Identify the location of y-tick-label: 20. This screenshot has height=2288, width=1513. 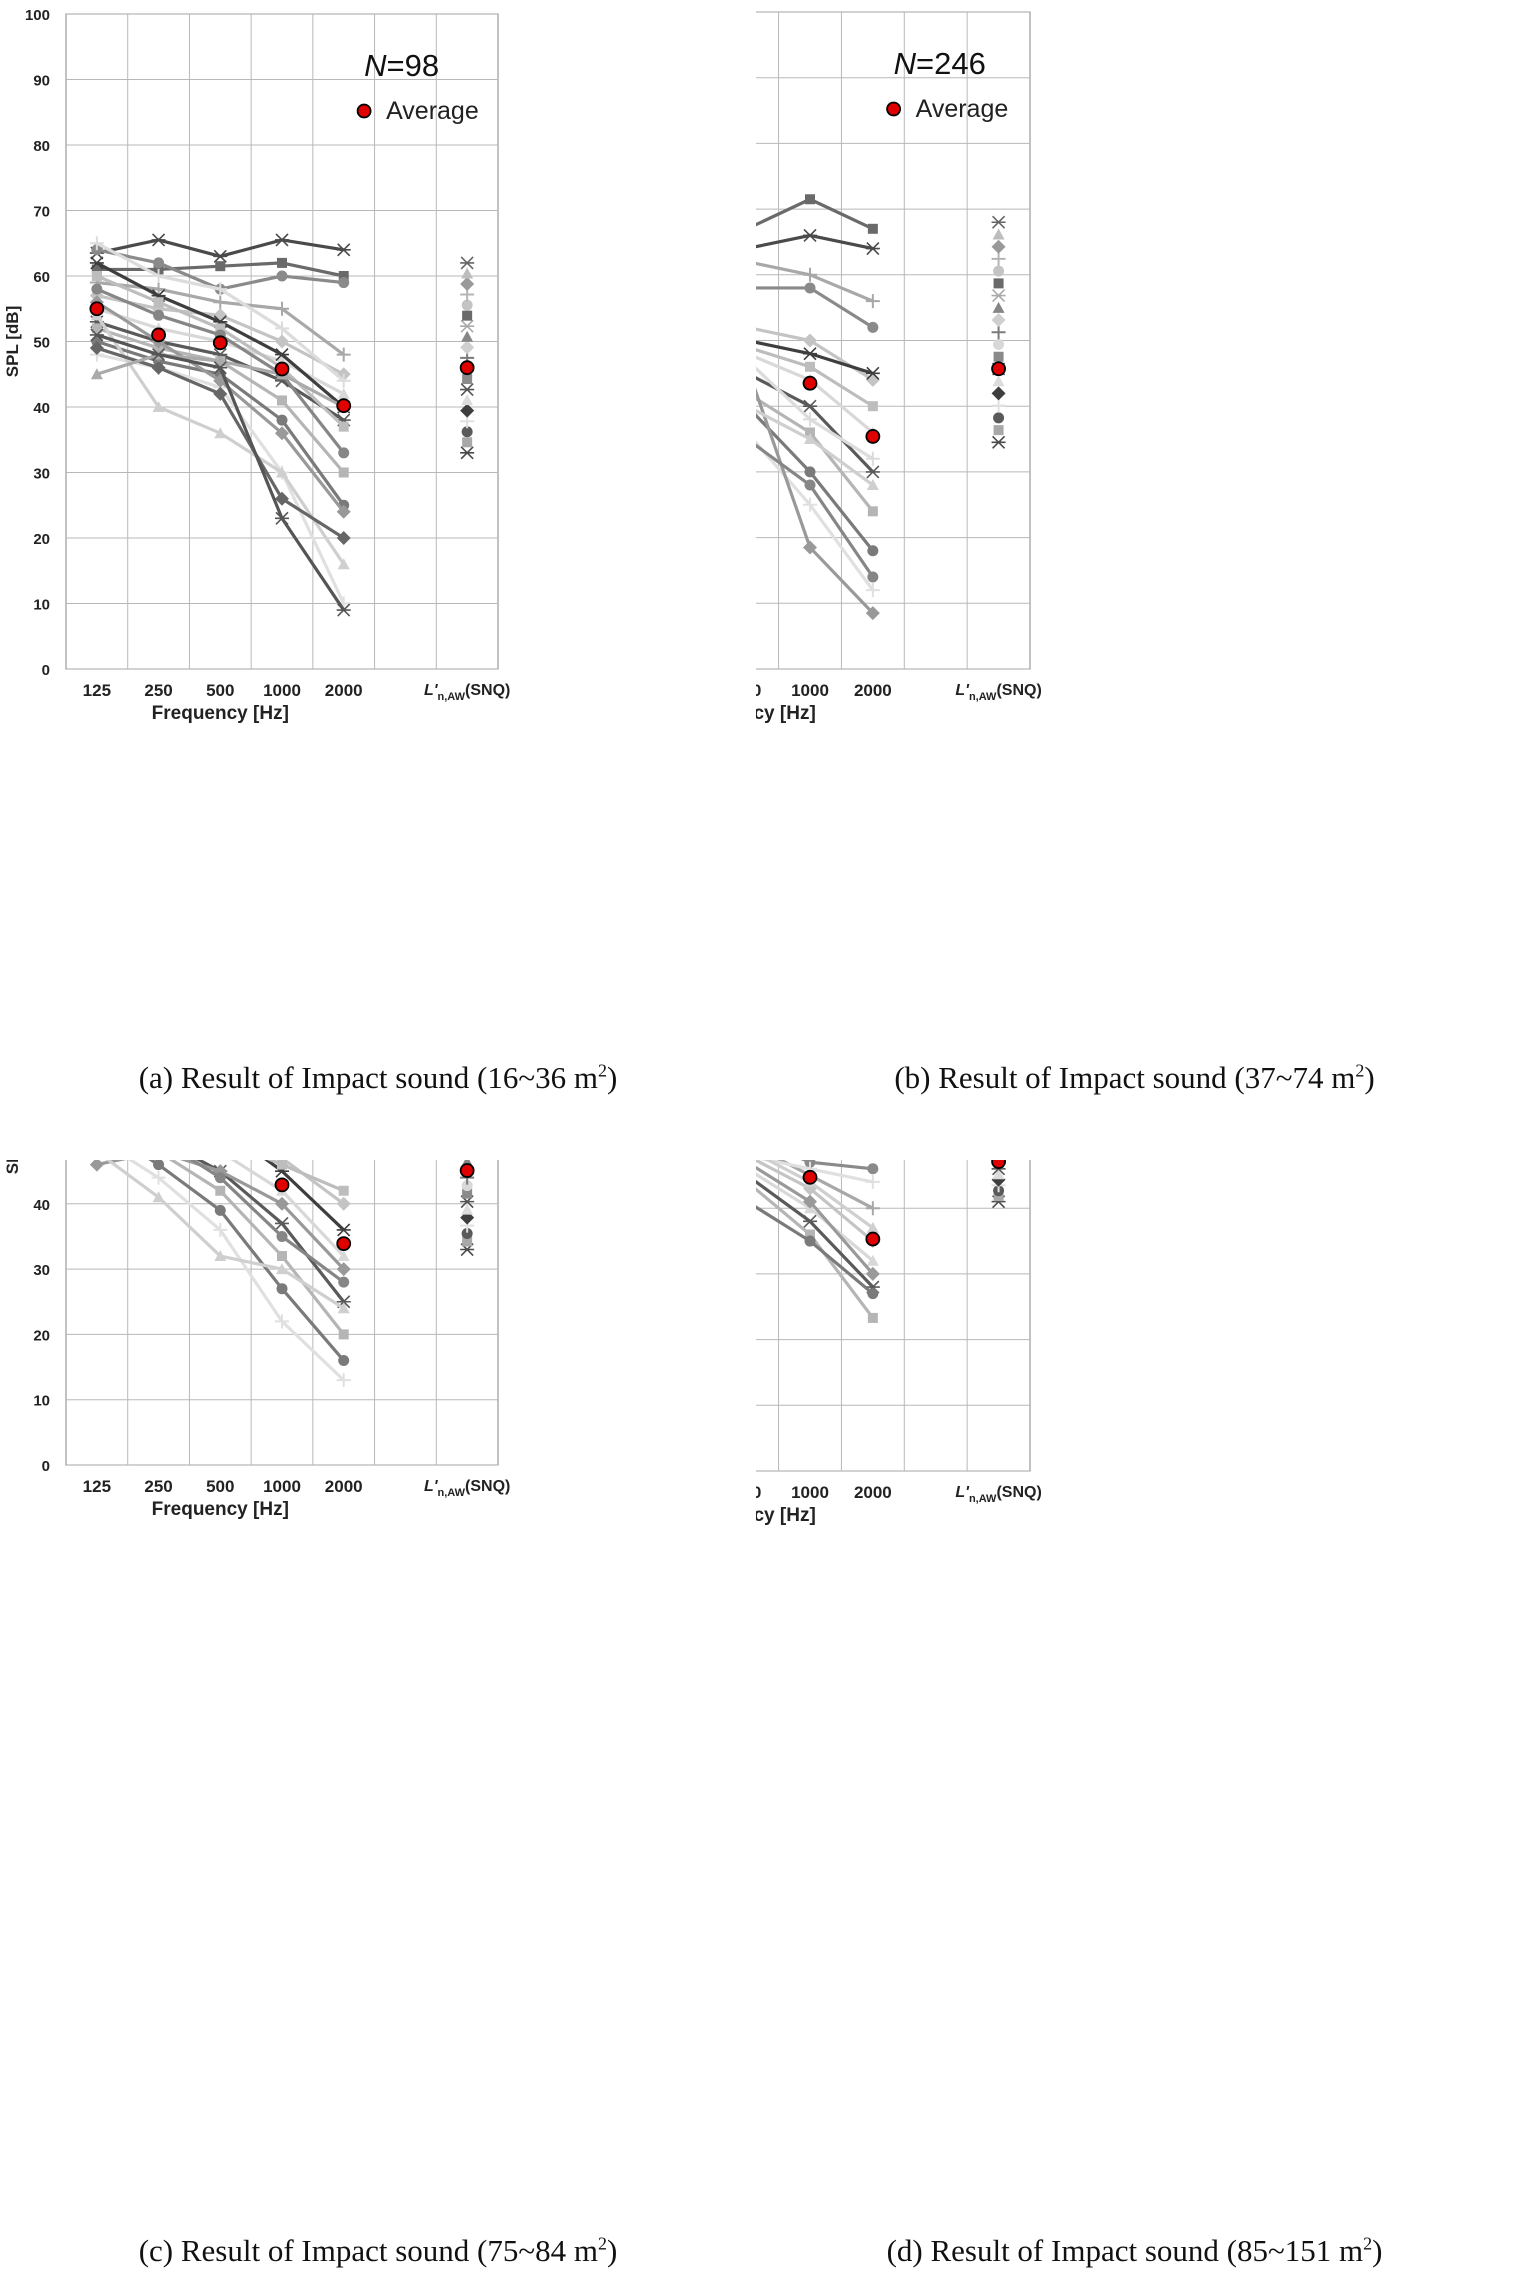
(41, 1335).